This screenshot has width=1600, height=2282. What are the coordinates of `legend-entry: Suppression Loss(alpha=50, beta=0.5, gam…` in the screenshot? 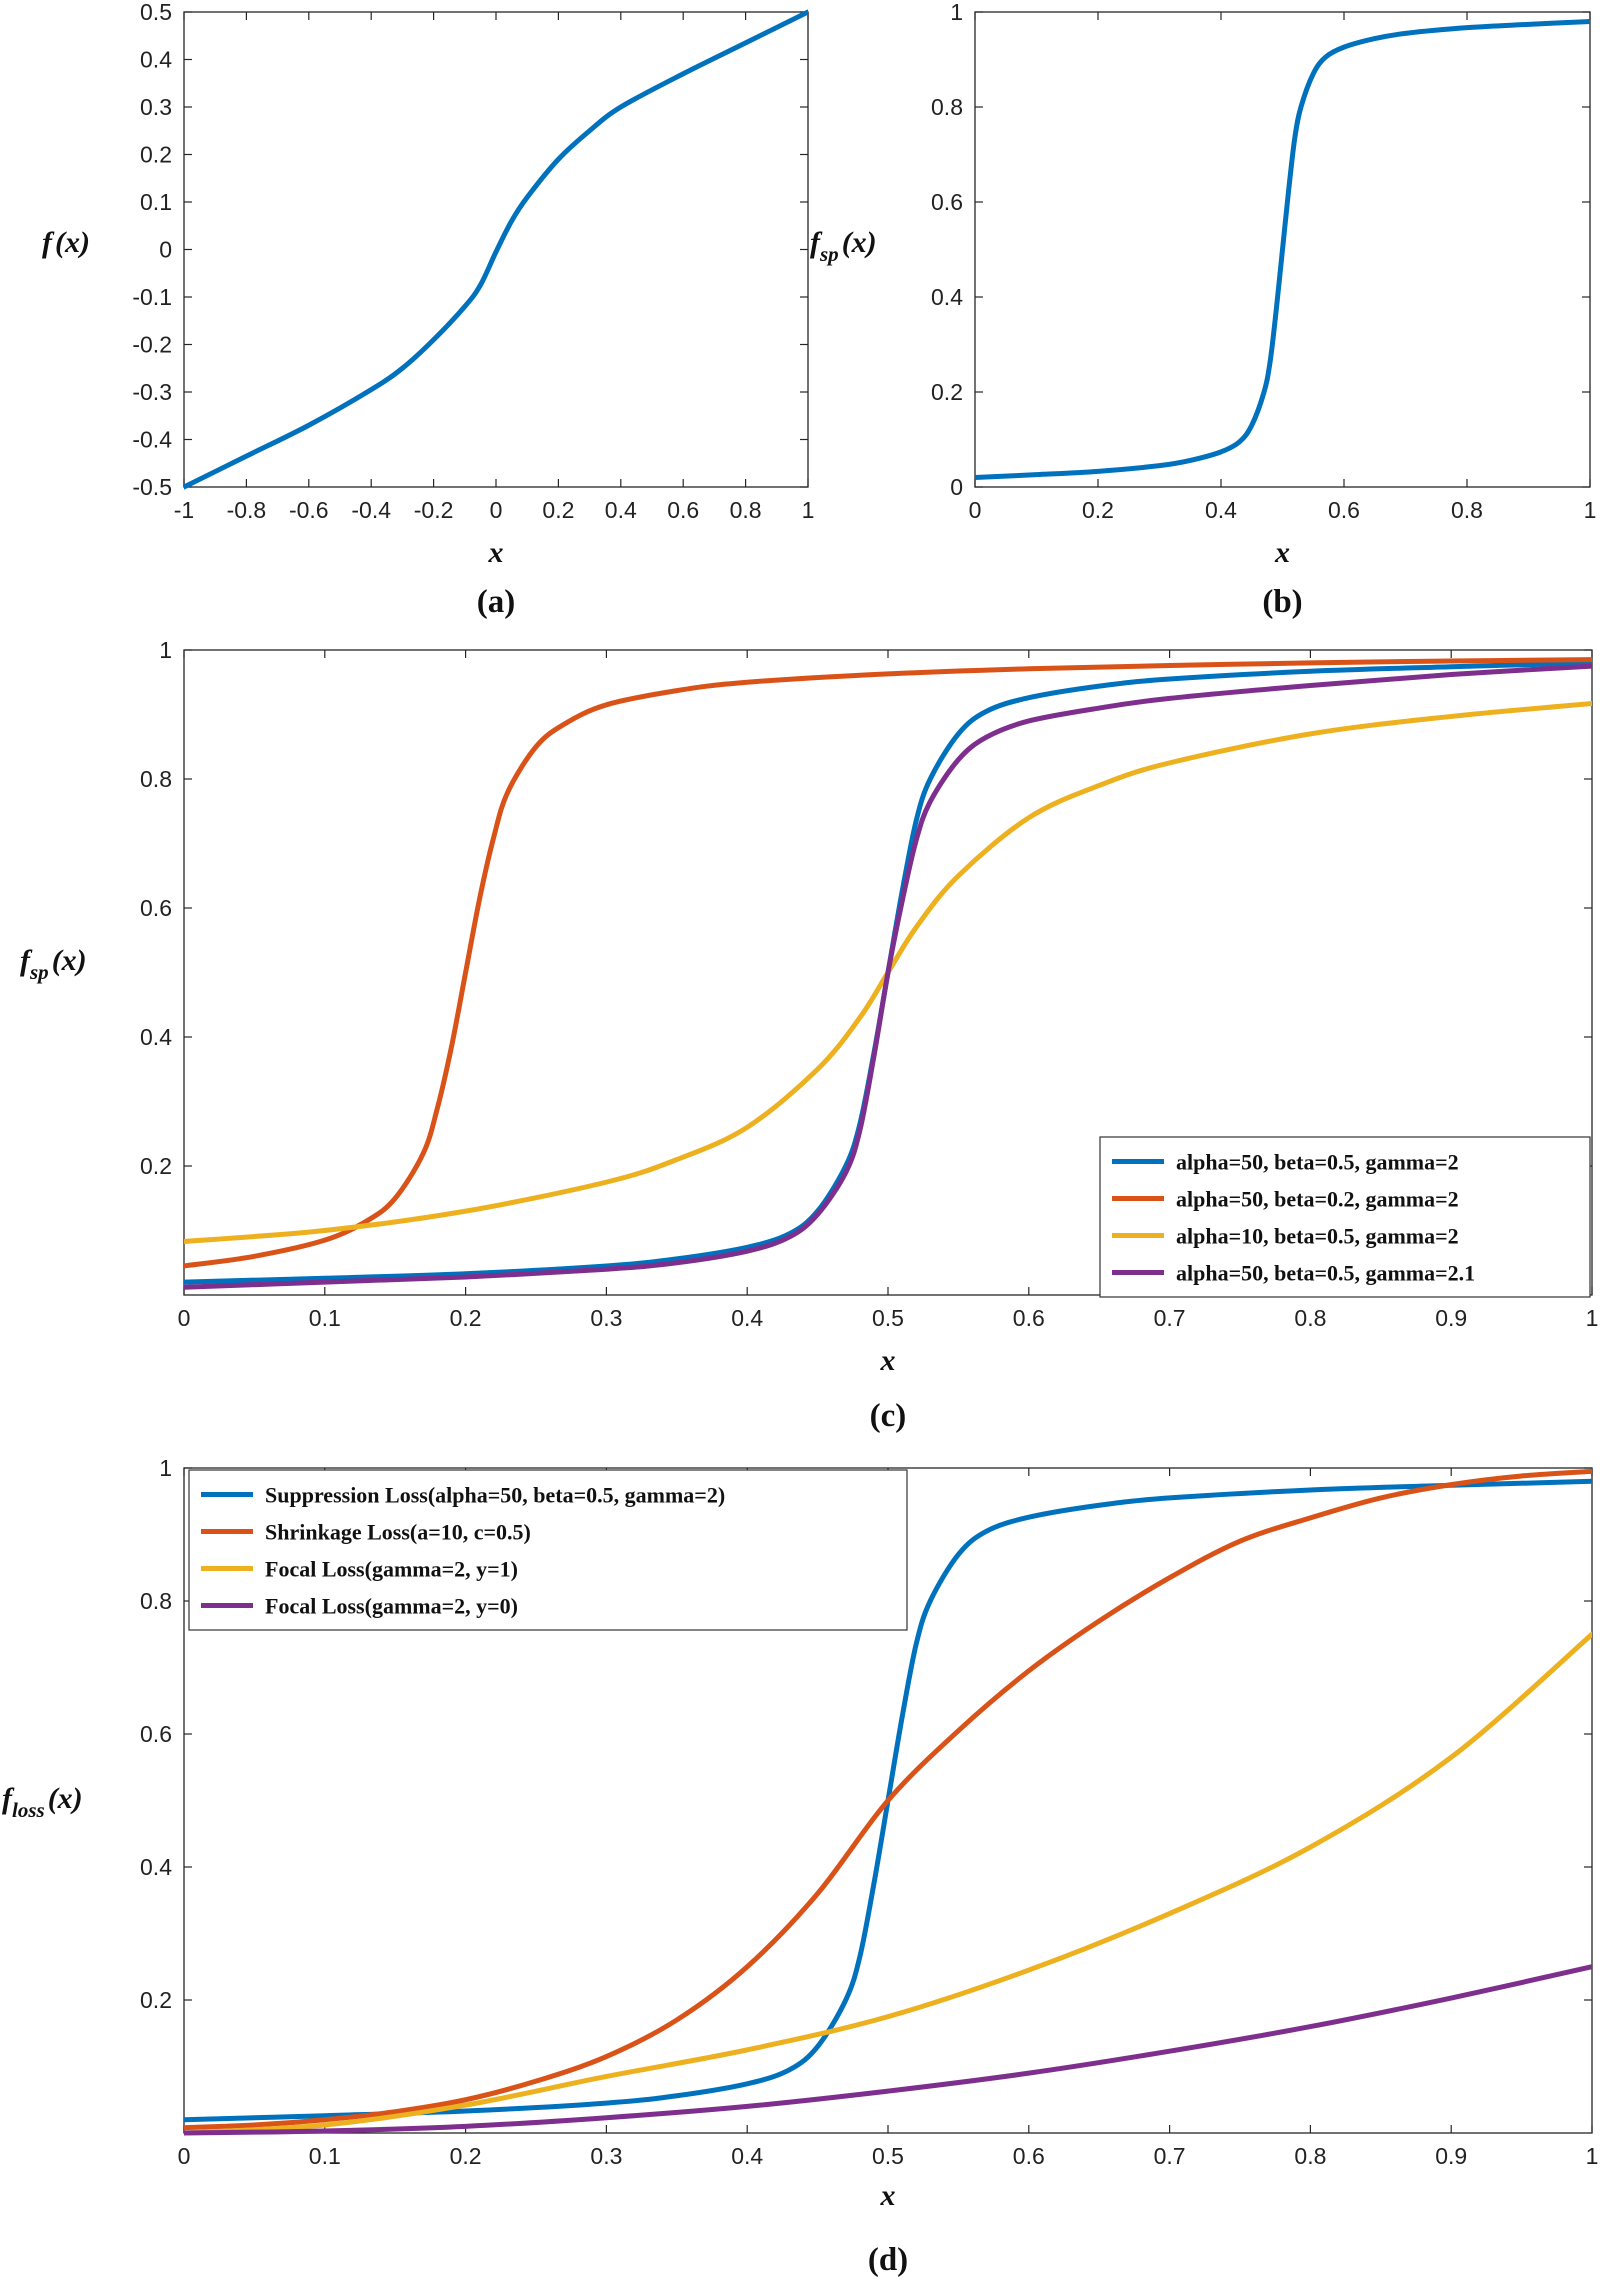 It's located at (495, 1495).